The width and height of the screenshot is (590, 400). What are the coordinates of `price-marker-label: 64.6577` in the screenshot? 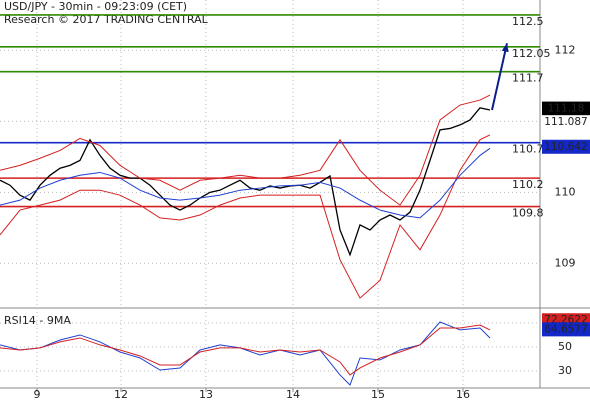 It's located at (565, 329).